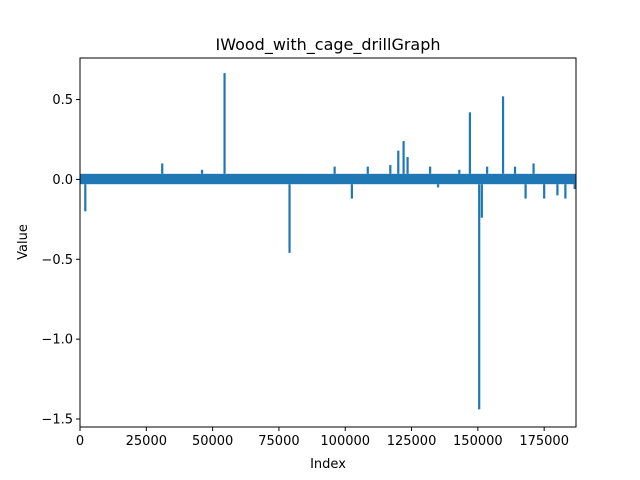 The image size is (640, 480). What do you see at coordinates (57, 340) in the screenshot?
I see `y-tick-label: −1.0` at bounding box center [57, 340].